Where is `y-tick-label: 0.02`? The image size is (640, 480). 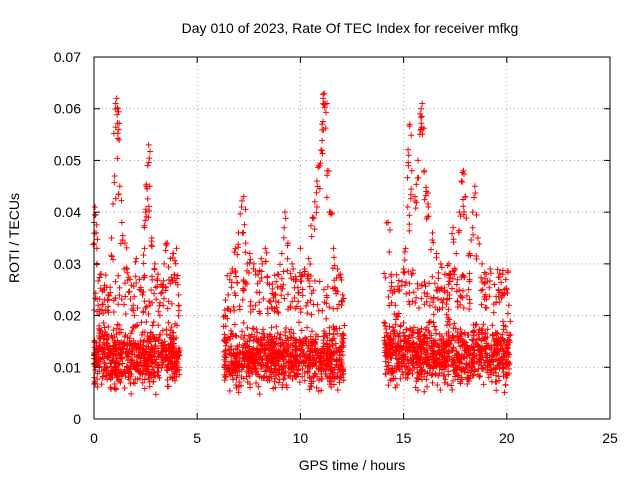 y-tick-label: 0.02 is located at coordinates (67, 316).